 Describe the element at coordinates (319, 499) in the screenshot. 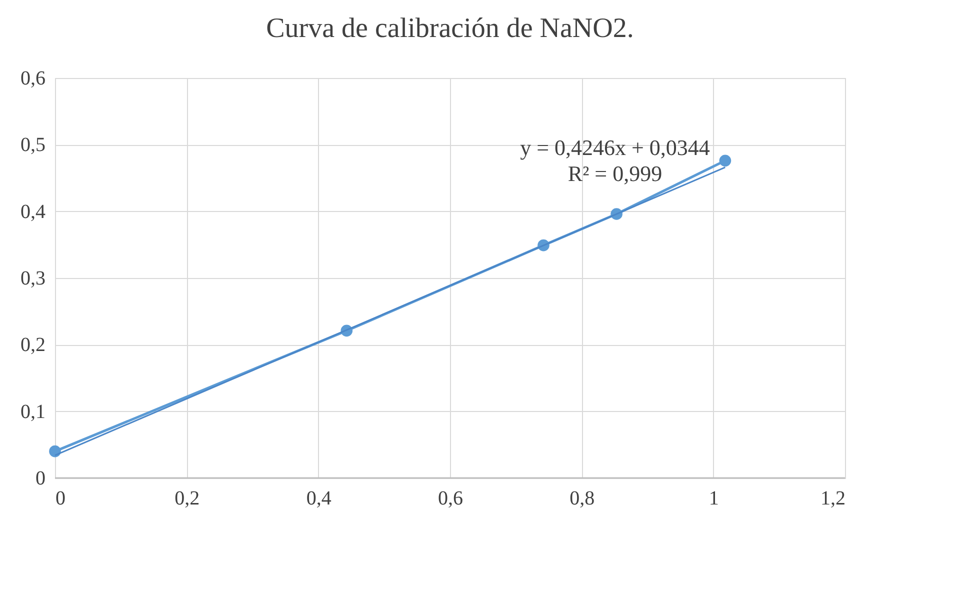

I see `x-tick-label: 0,4` at that location.